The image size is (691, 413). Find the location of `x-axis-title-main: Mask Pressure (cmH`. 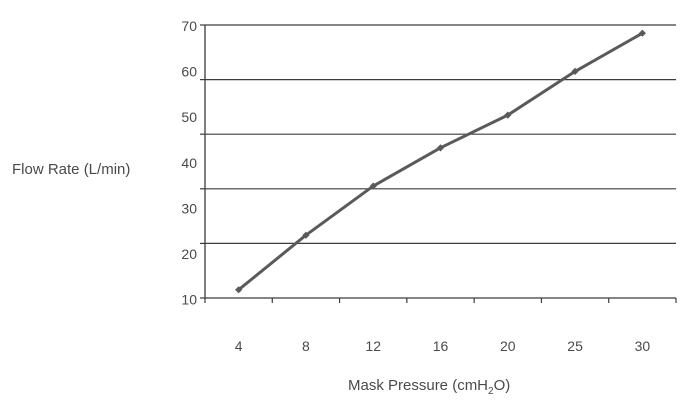

x-axis-title-main: Mask Pressure (cmH is located at coordinates (418, 385).